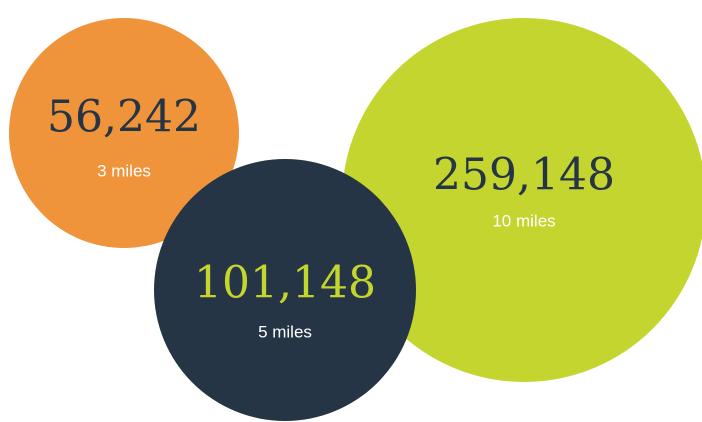  I want to click on radius-label: 5 miles, so click(285, 331).